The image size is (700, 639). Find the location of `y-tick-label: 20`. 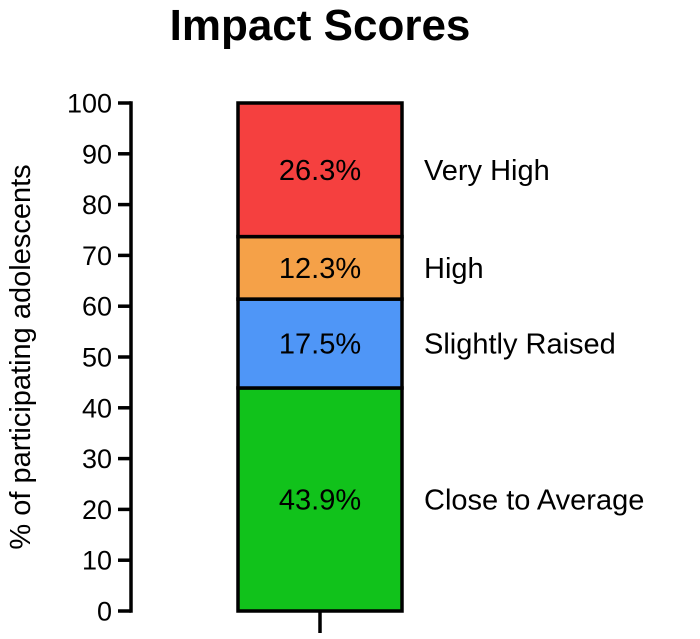

y-tick-label: 20 is located at coordinates (97, 510).